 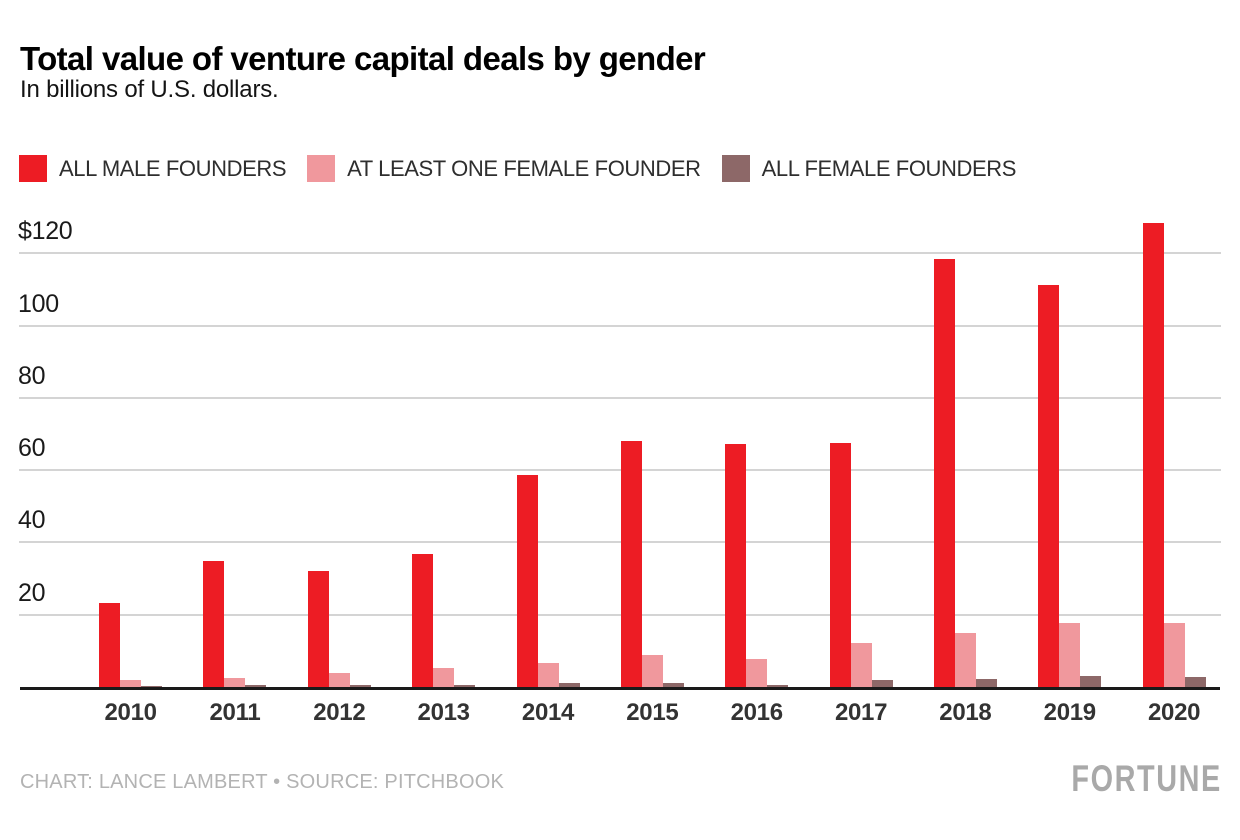 I want to click on x-axis-tick-label-2020: 2020, so click(x=1174, y=712).